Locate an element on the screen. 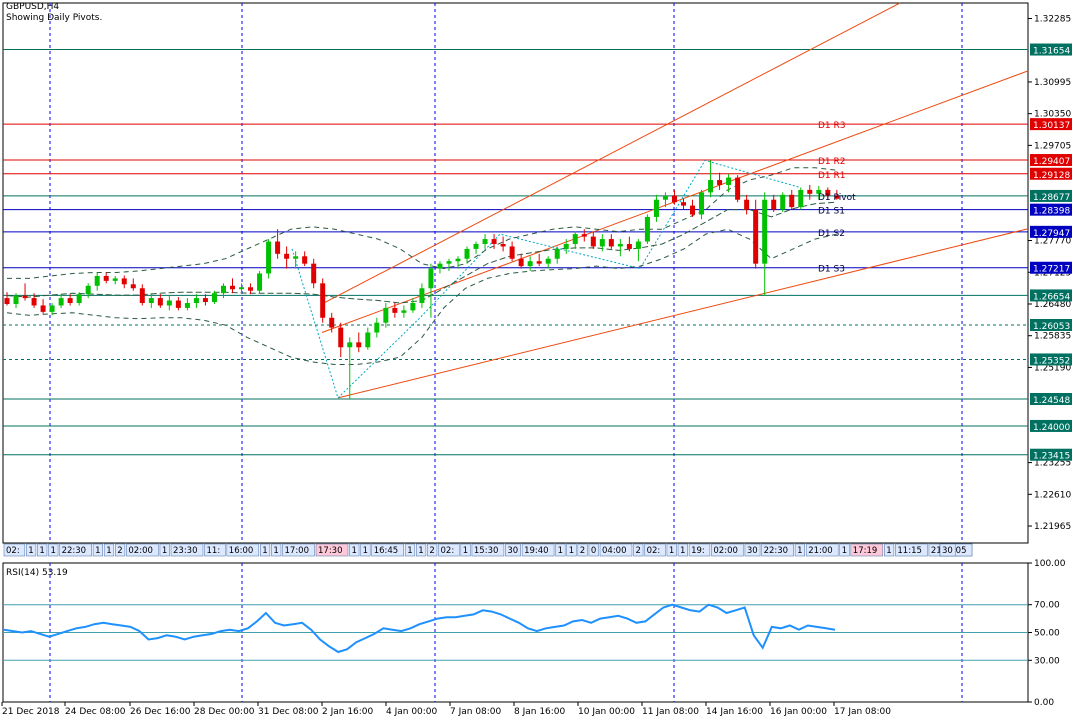 This screenshot has height=720, width=1080. x-tick-label: 24 Dec 08:00 is located at coordinates (95, 712).